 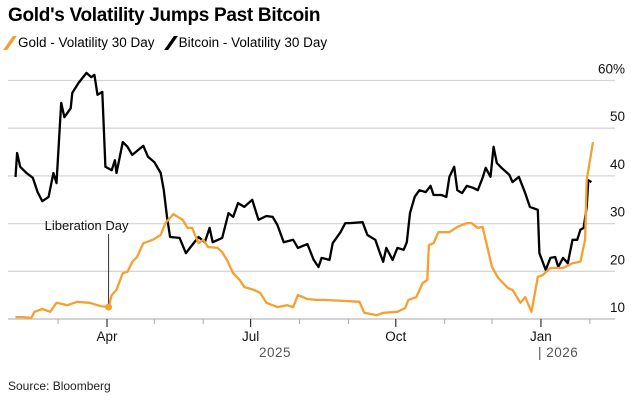 What do you see at coordinates (617, 307) in the screenshot?
I see `y-tick-label: 10` at bounding box center [617, 307].